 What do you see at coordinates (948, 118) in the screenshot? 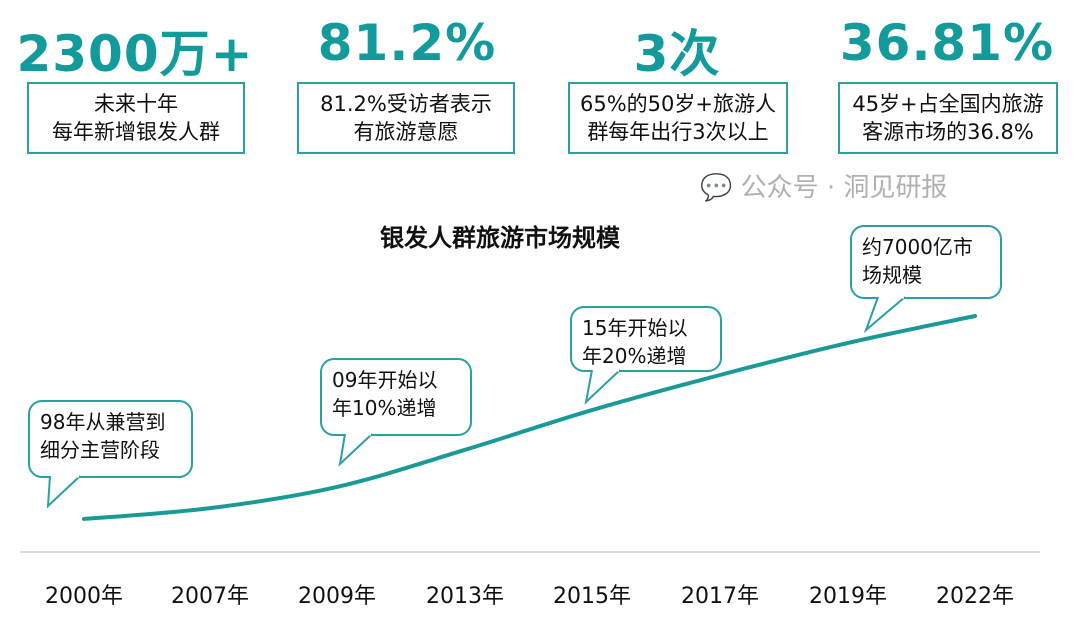
I see `stat-desc: 45岁+占全国内旅游 客源市场的36.8%` at bounding box center [948, 118].